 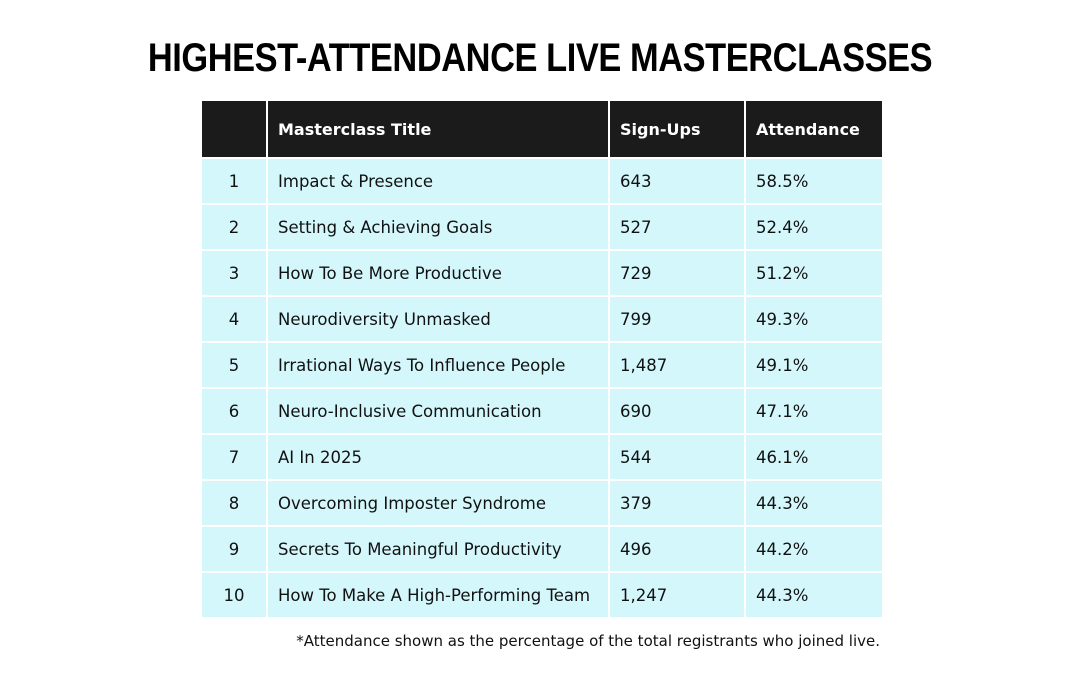 What do you see at coordinates (234, 549) in the screenshot?
I see `rank-cell: 9` at bounding box center [234, 549].